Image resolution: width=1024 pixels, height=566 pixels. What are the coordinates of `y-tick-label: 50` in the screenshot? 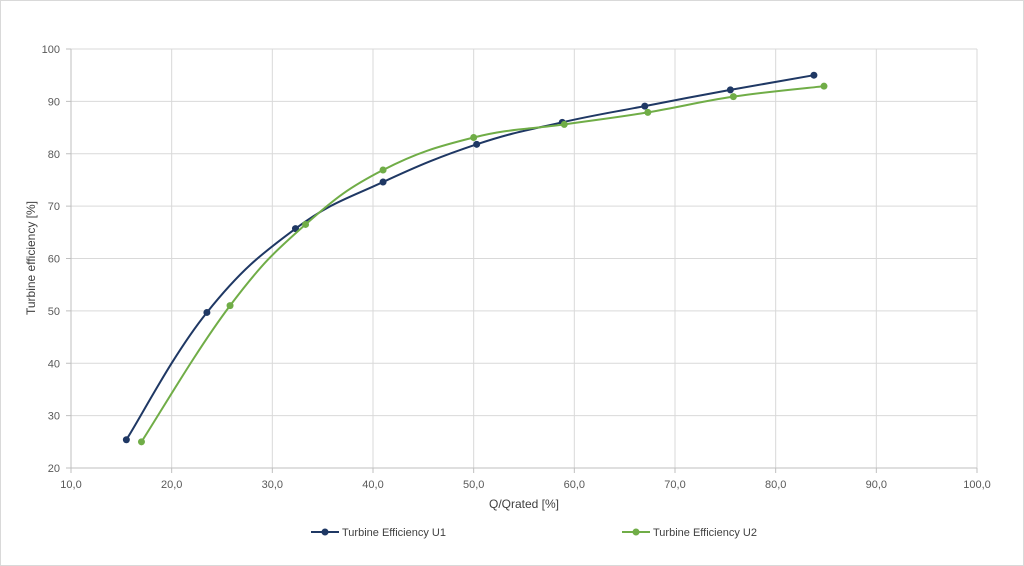 It's located at (54, 312).